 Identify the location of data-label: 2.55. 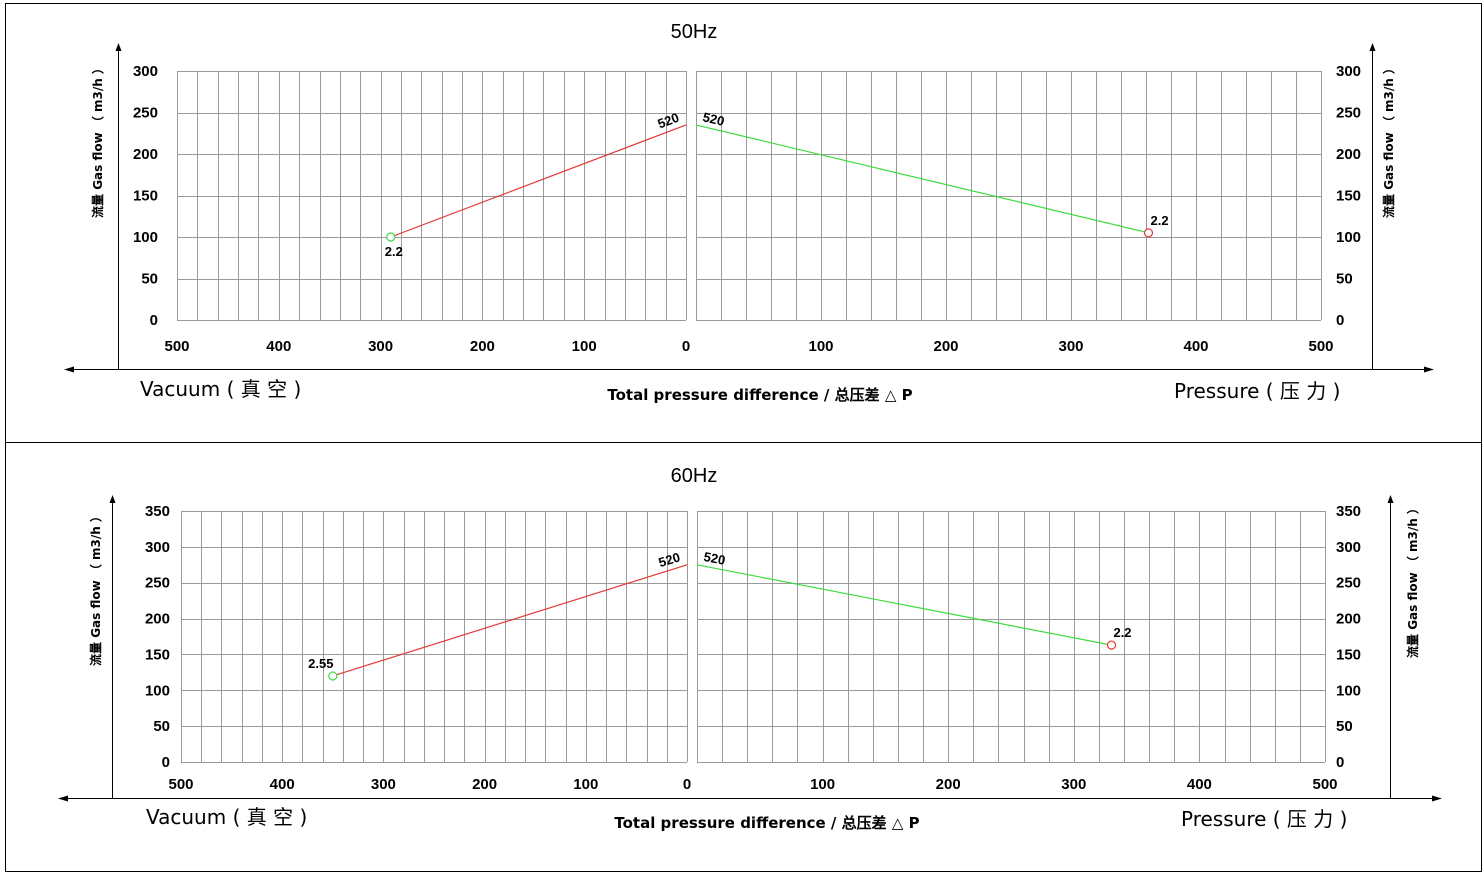
(320, 663).